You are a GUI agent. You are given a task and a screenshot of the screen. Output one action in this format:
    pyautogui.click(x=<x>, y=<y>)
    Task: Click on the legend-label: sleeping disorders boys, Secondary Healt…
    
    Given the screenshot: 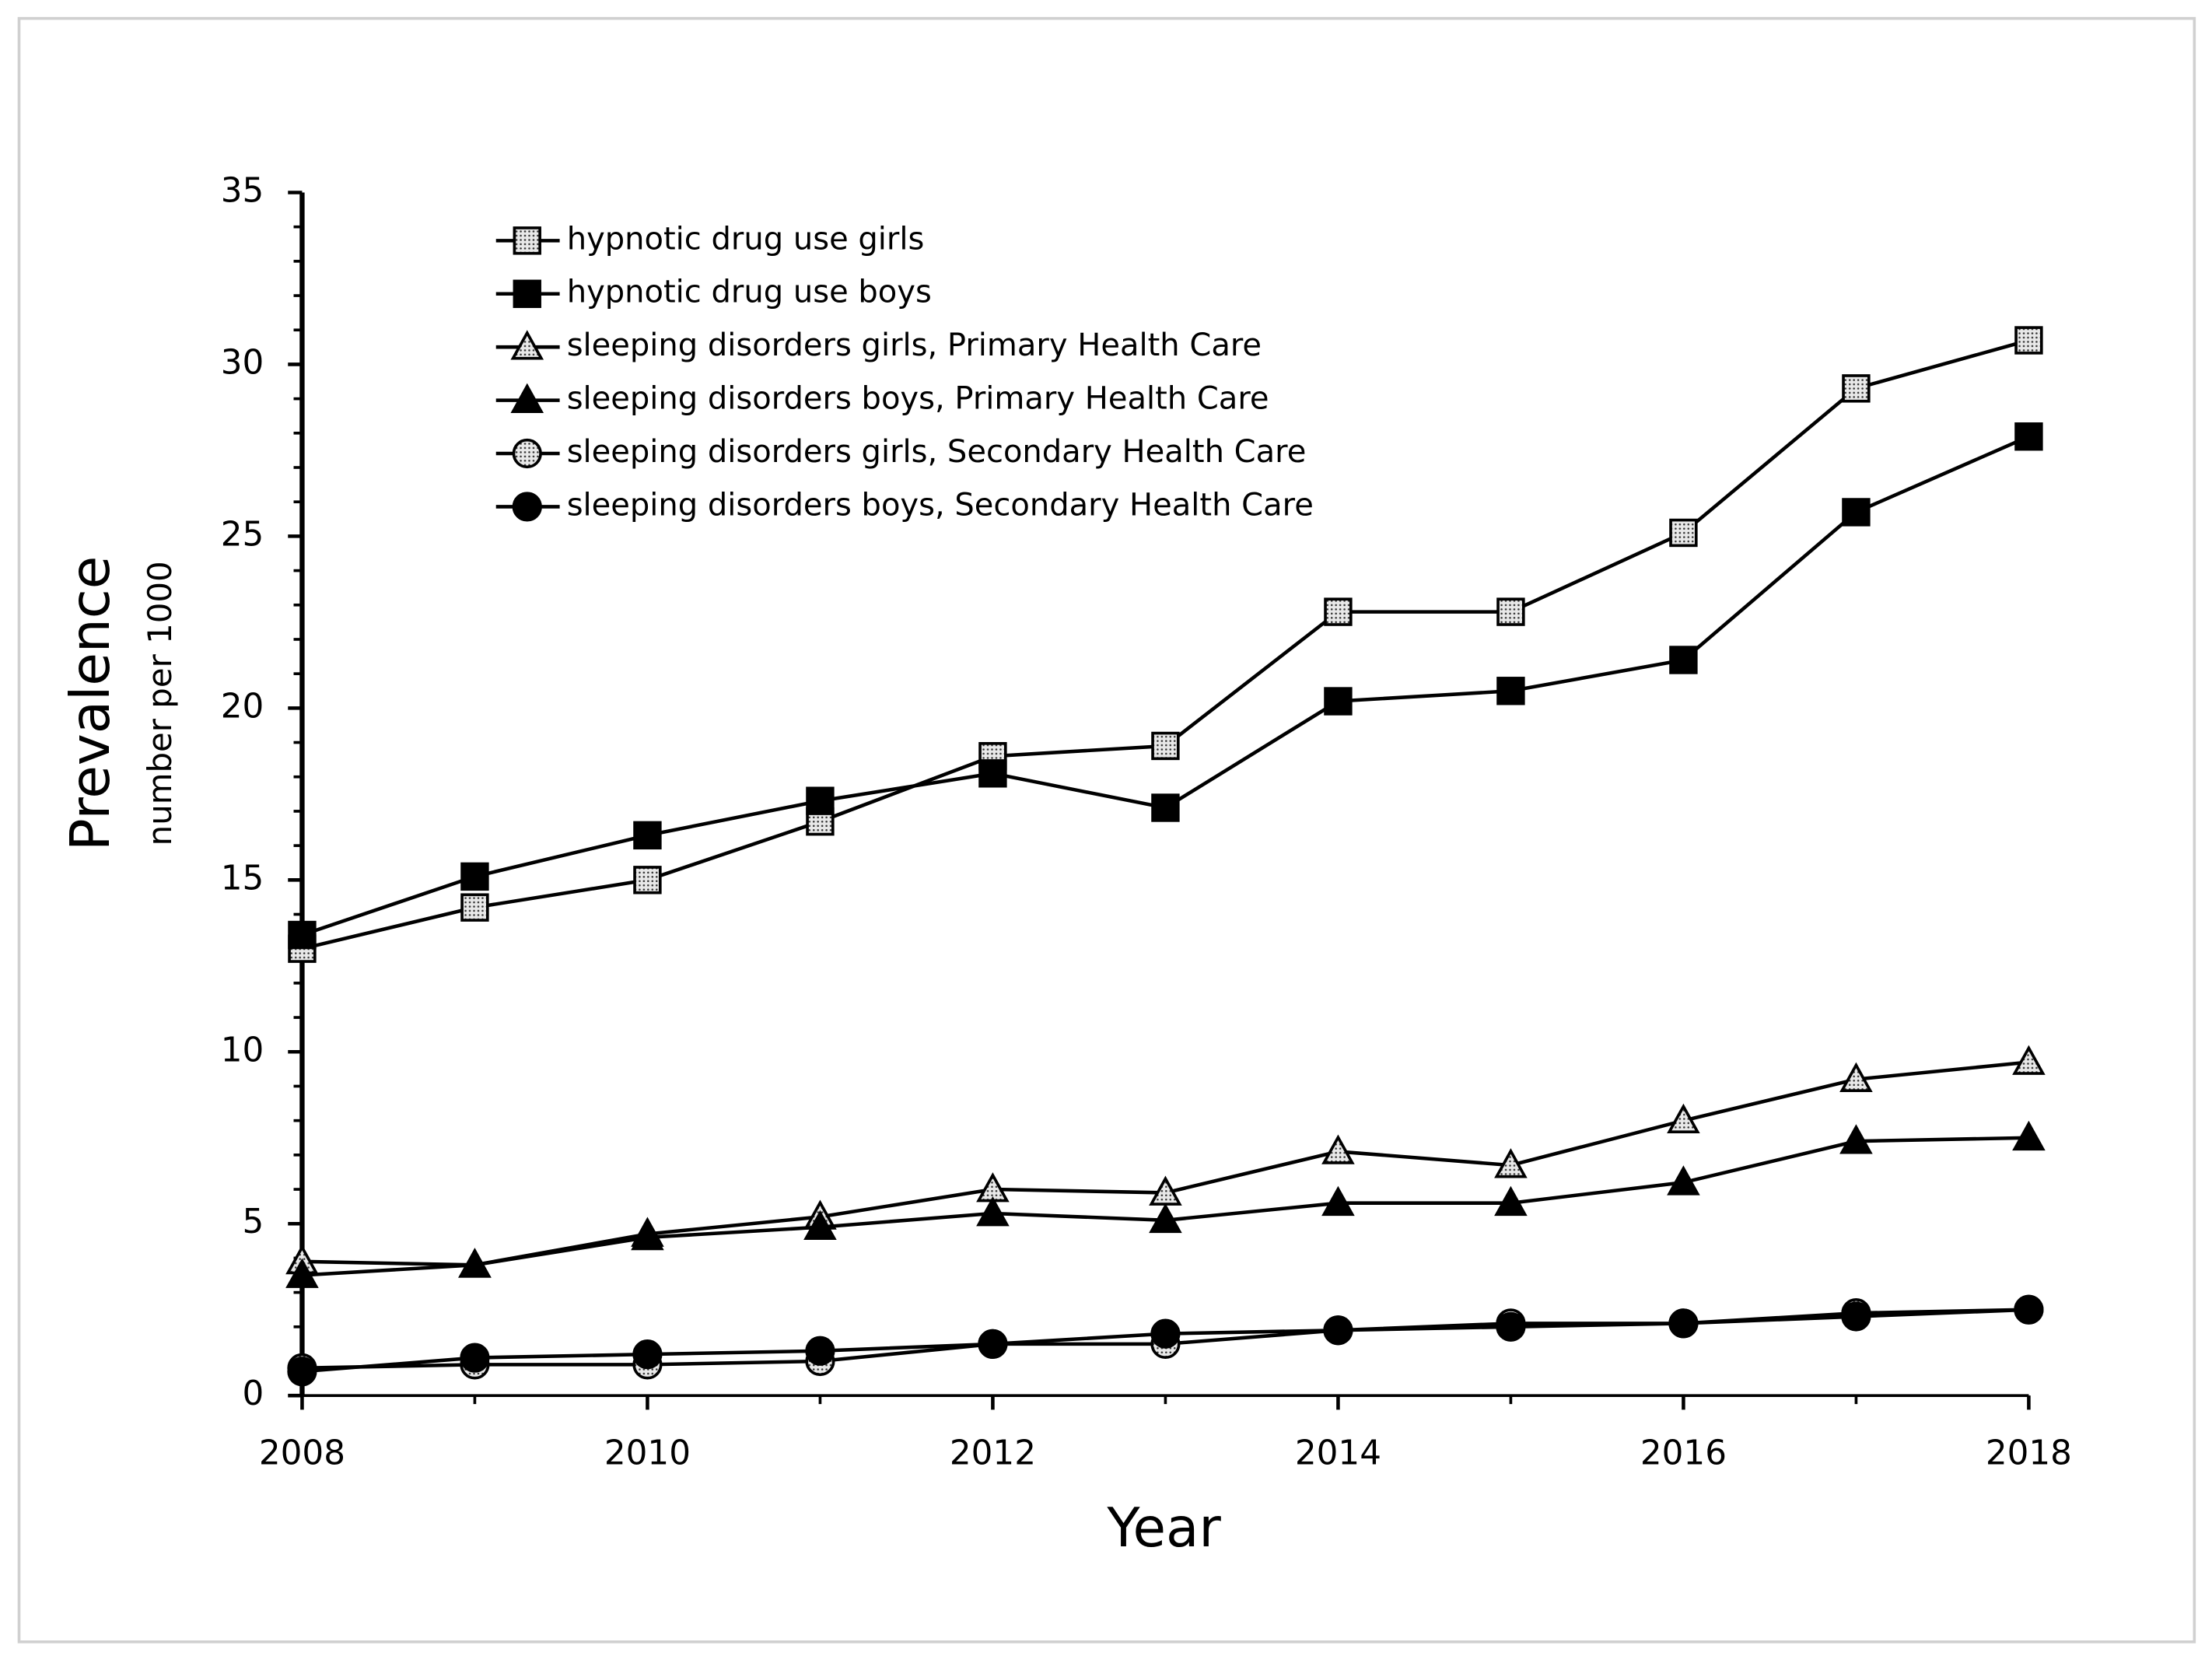 What is the action you would take?
    pyautogui.click(x=941, y=505)
    